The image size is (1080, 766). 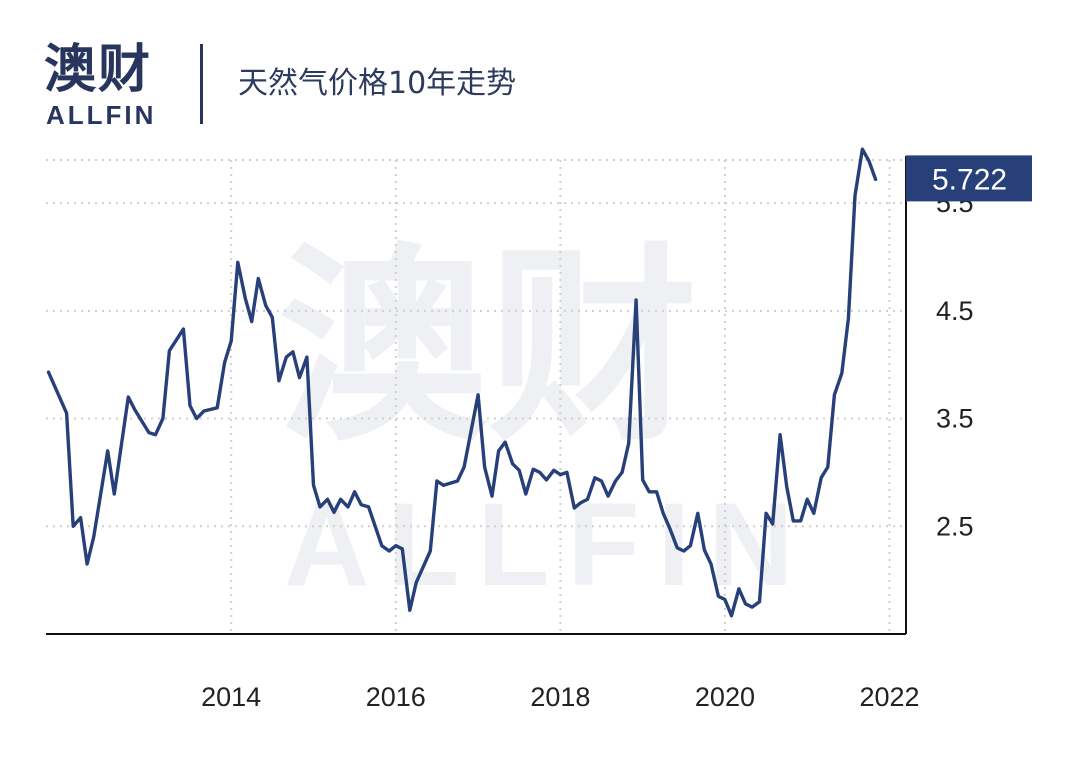 What do you see at coordinates (890, 697) in the screenshot?
I see `x-tick-label: 2022` at bounding box center [890, 697].